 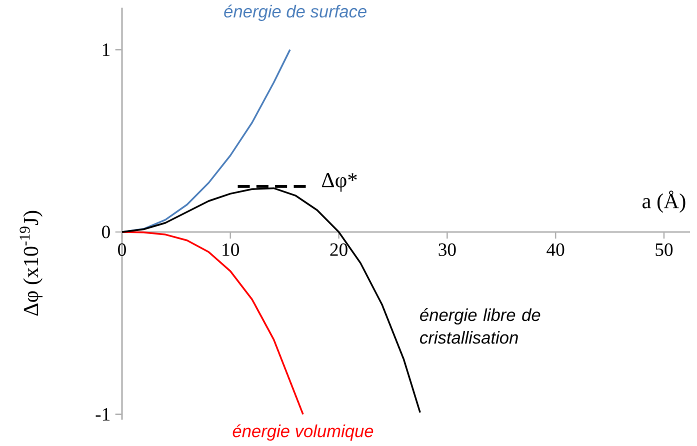 What do you see at coordinates (339, 182) in the screenshot?
I see `annotation: Δφ*` at bounding box center [339, 182].